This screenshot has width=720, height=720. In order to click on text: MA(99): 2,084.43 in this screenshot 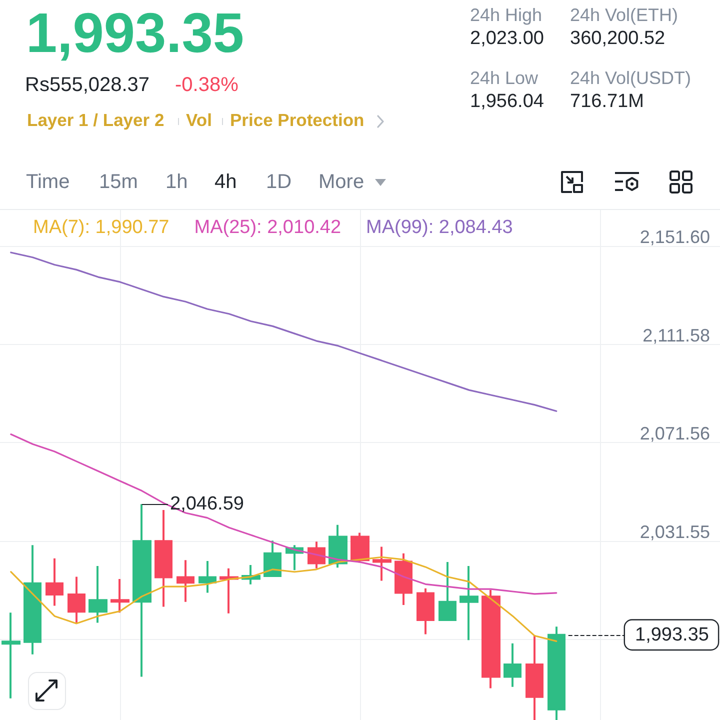, I will do `click(439, 227)`.